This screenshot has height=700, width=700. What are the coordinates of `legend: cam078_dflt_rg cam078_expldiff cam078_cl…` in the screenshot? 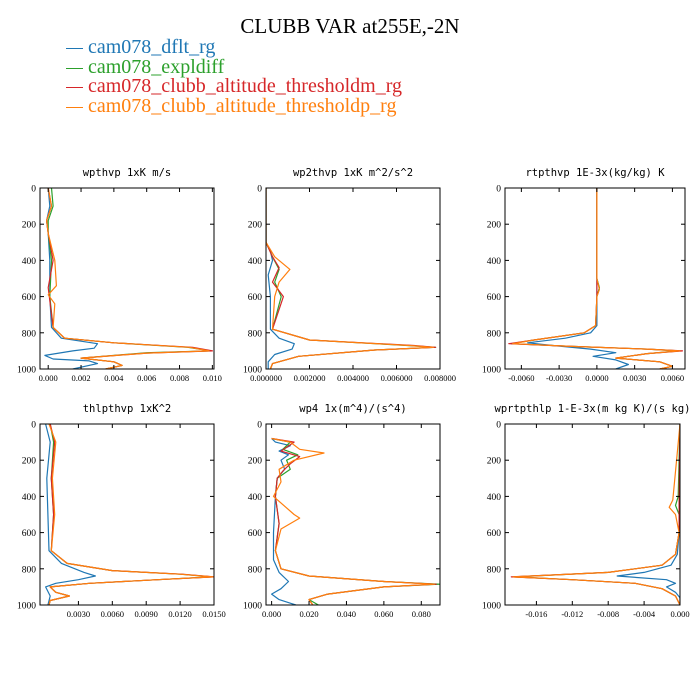 It's located at (234, 76).